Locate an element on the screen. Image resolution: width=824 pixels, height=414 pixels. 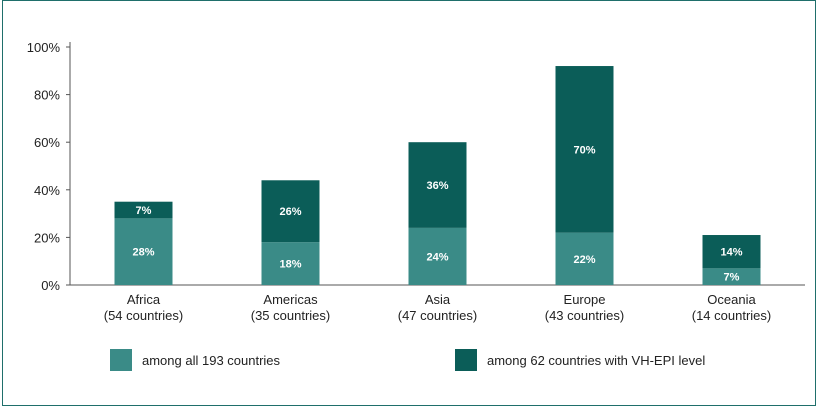
bar-value-label: 36% is located at coordinates (437, 186).